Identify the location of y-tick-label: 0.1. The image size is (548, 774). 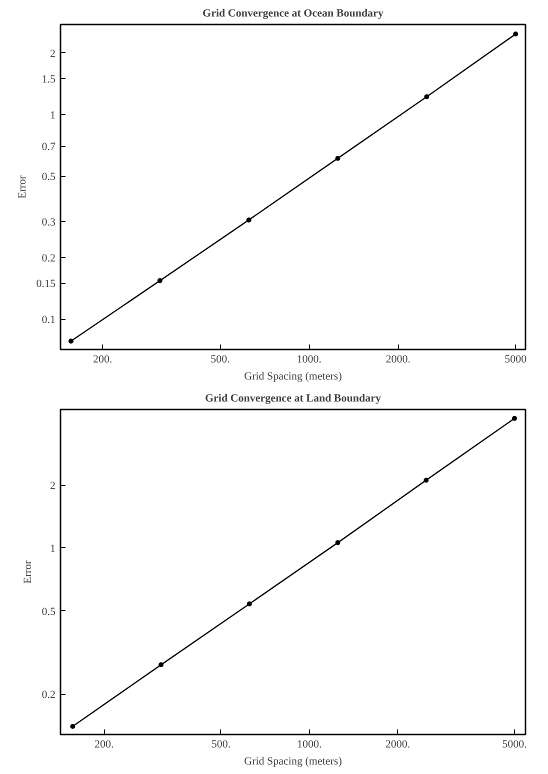
(49, 320).